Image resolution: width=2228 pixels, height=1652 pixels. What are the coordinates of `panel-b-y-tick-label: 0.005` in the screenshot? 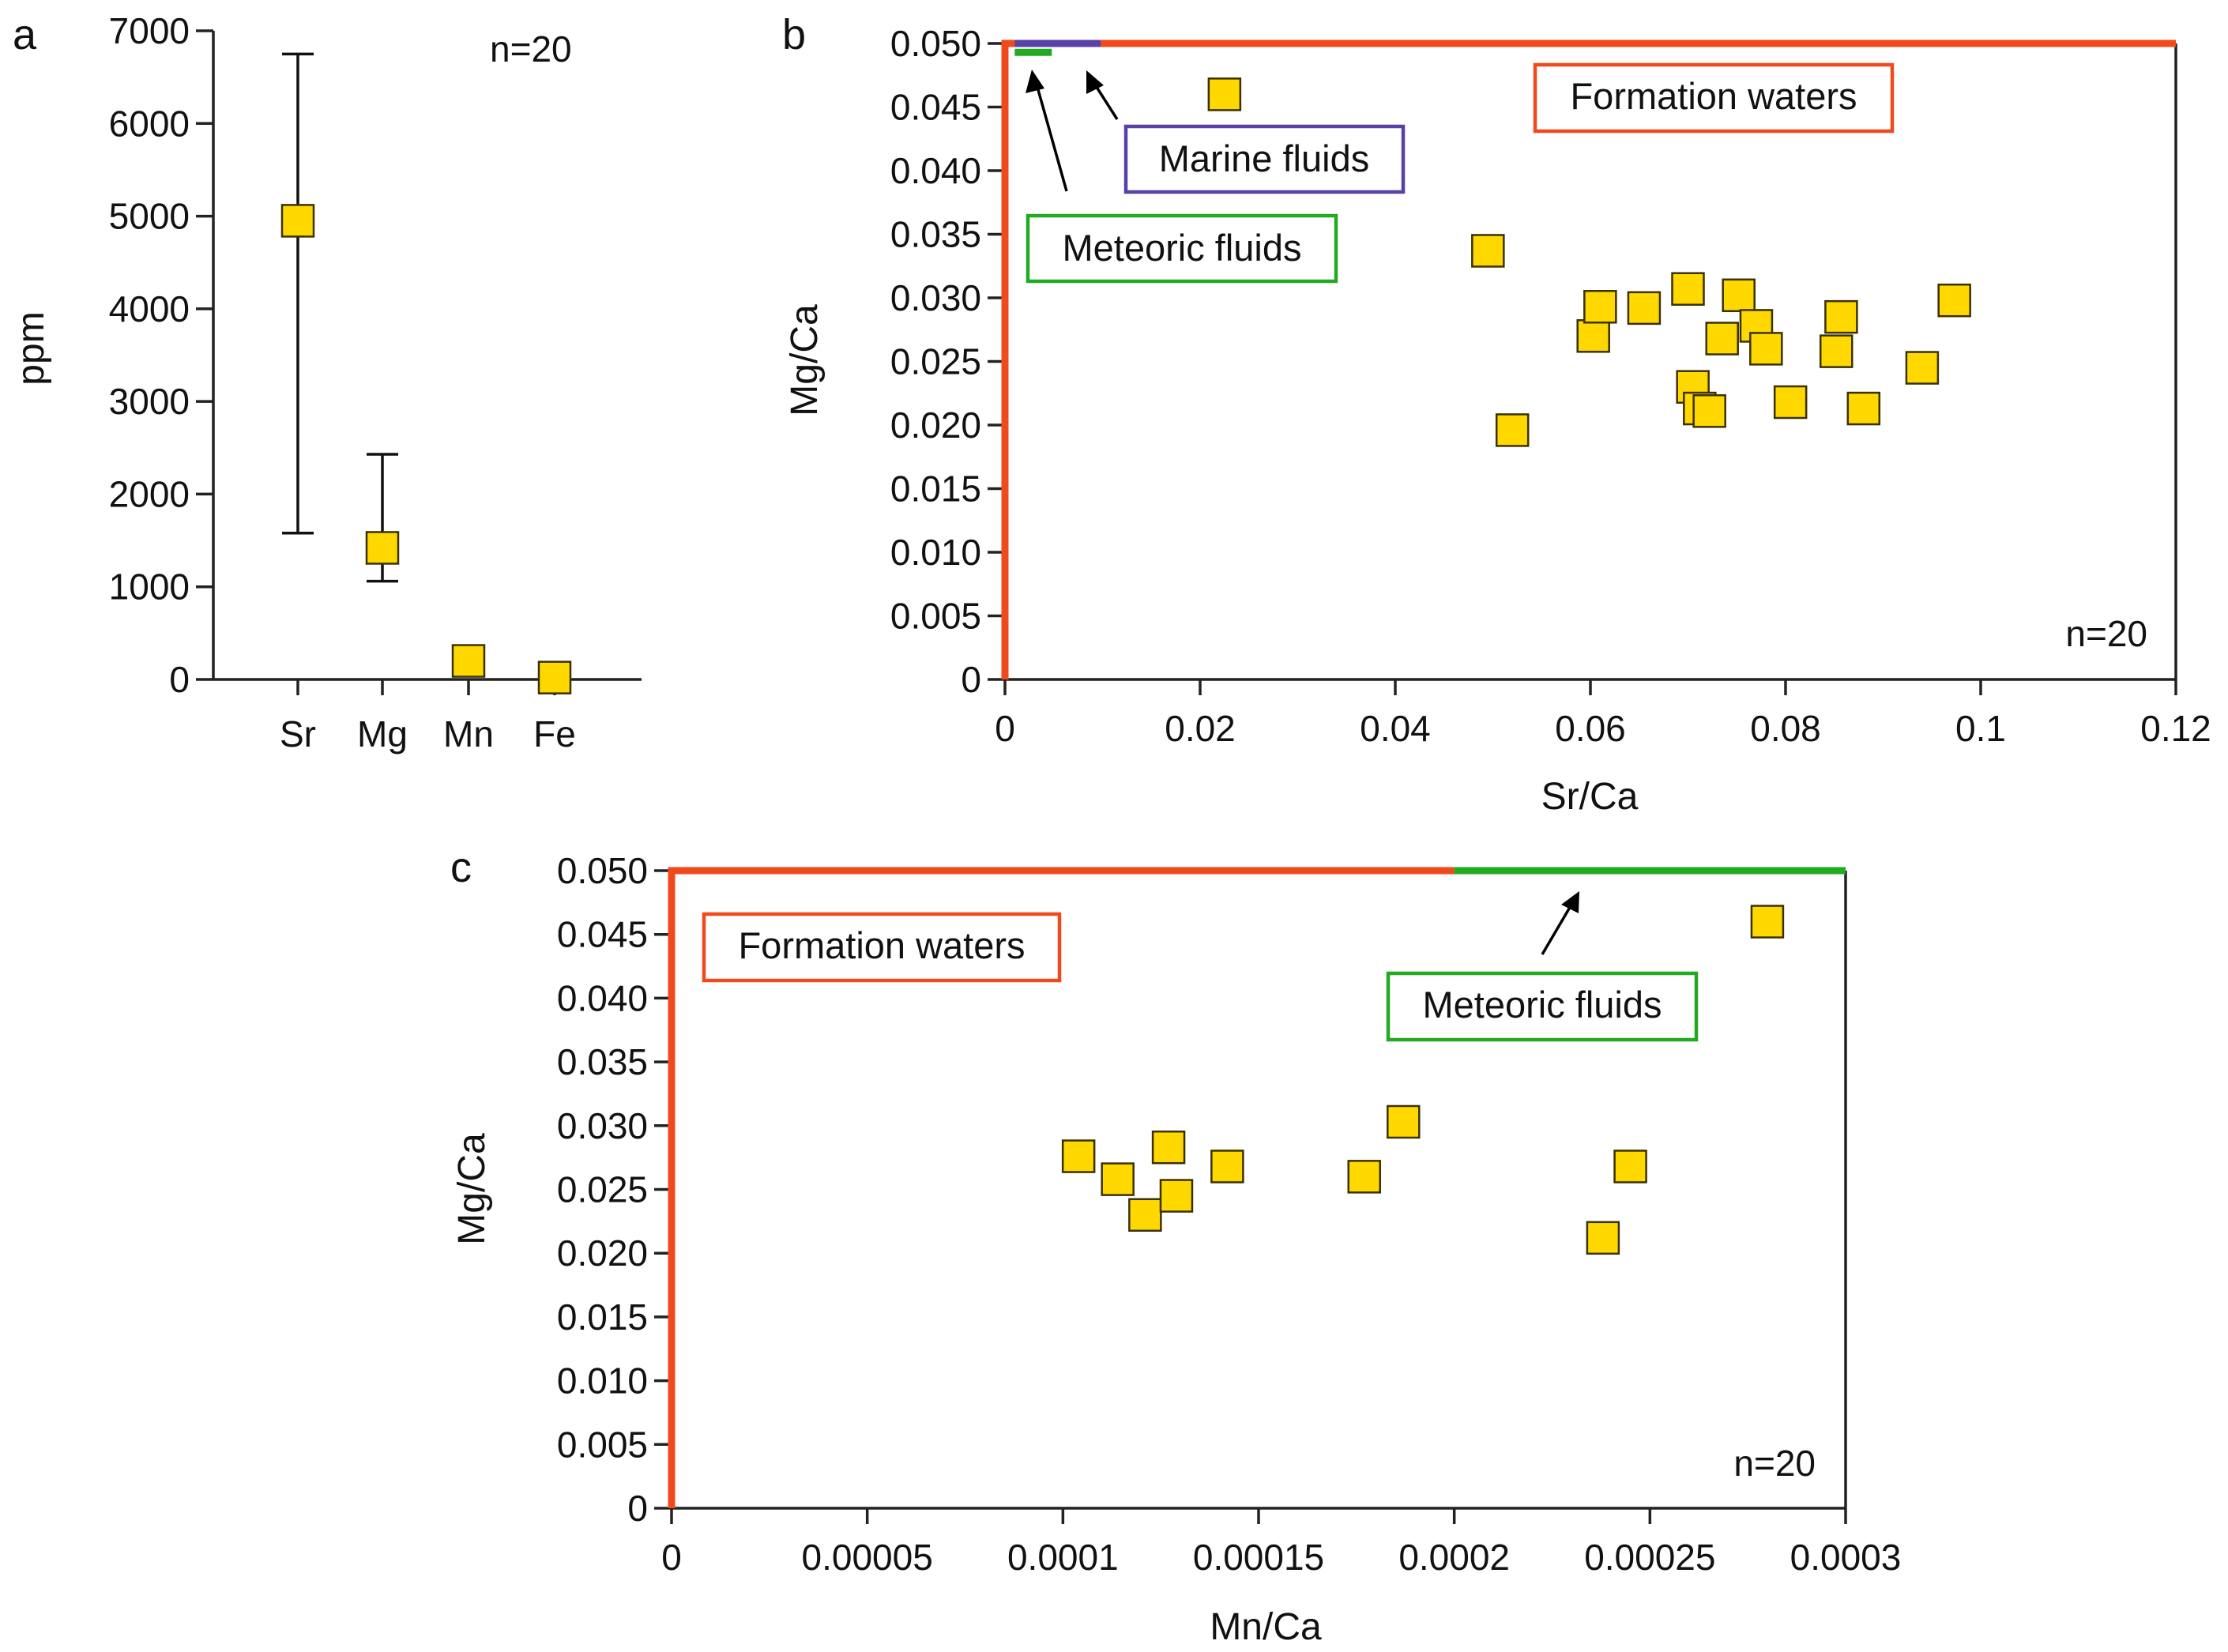 It's located at (935, 616).